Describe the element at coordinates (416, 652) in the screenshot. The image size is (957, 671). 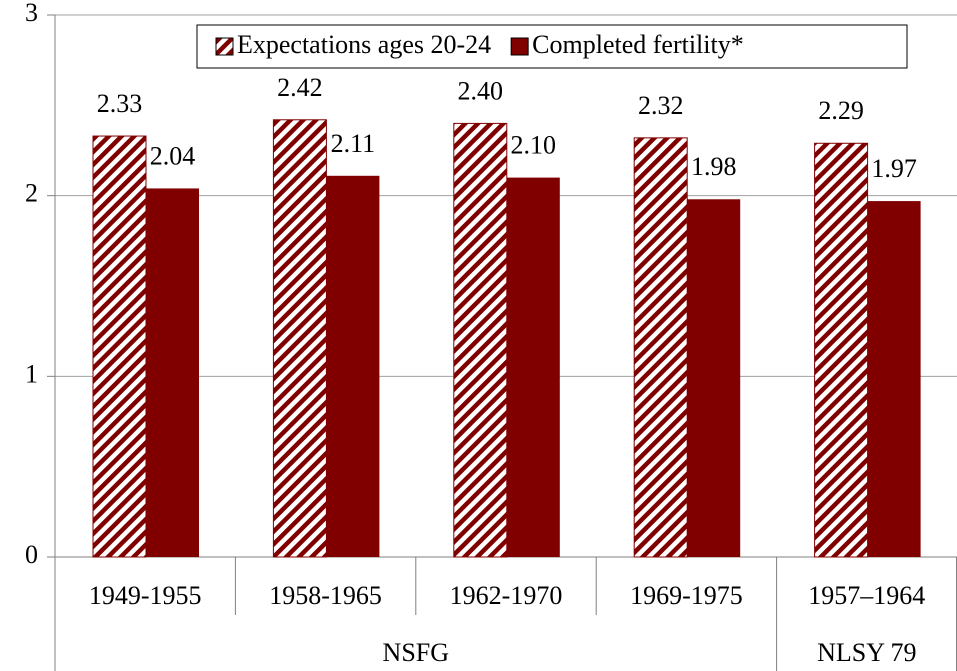
I see `group-label: NSFG` at that location.